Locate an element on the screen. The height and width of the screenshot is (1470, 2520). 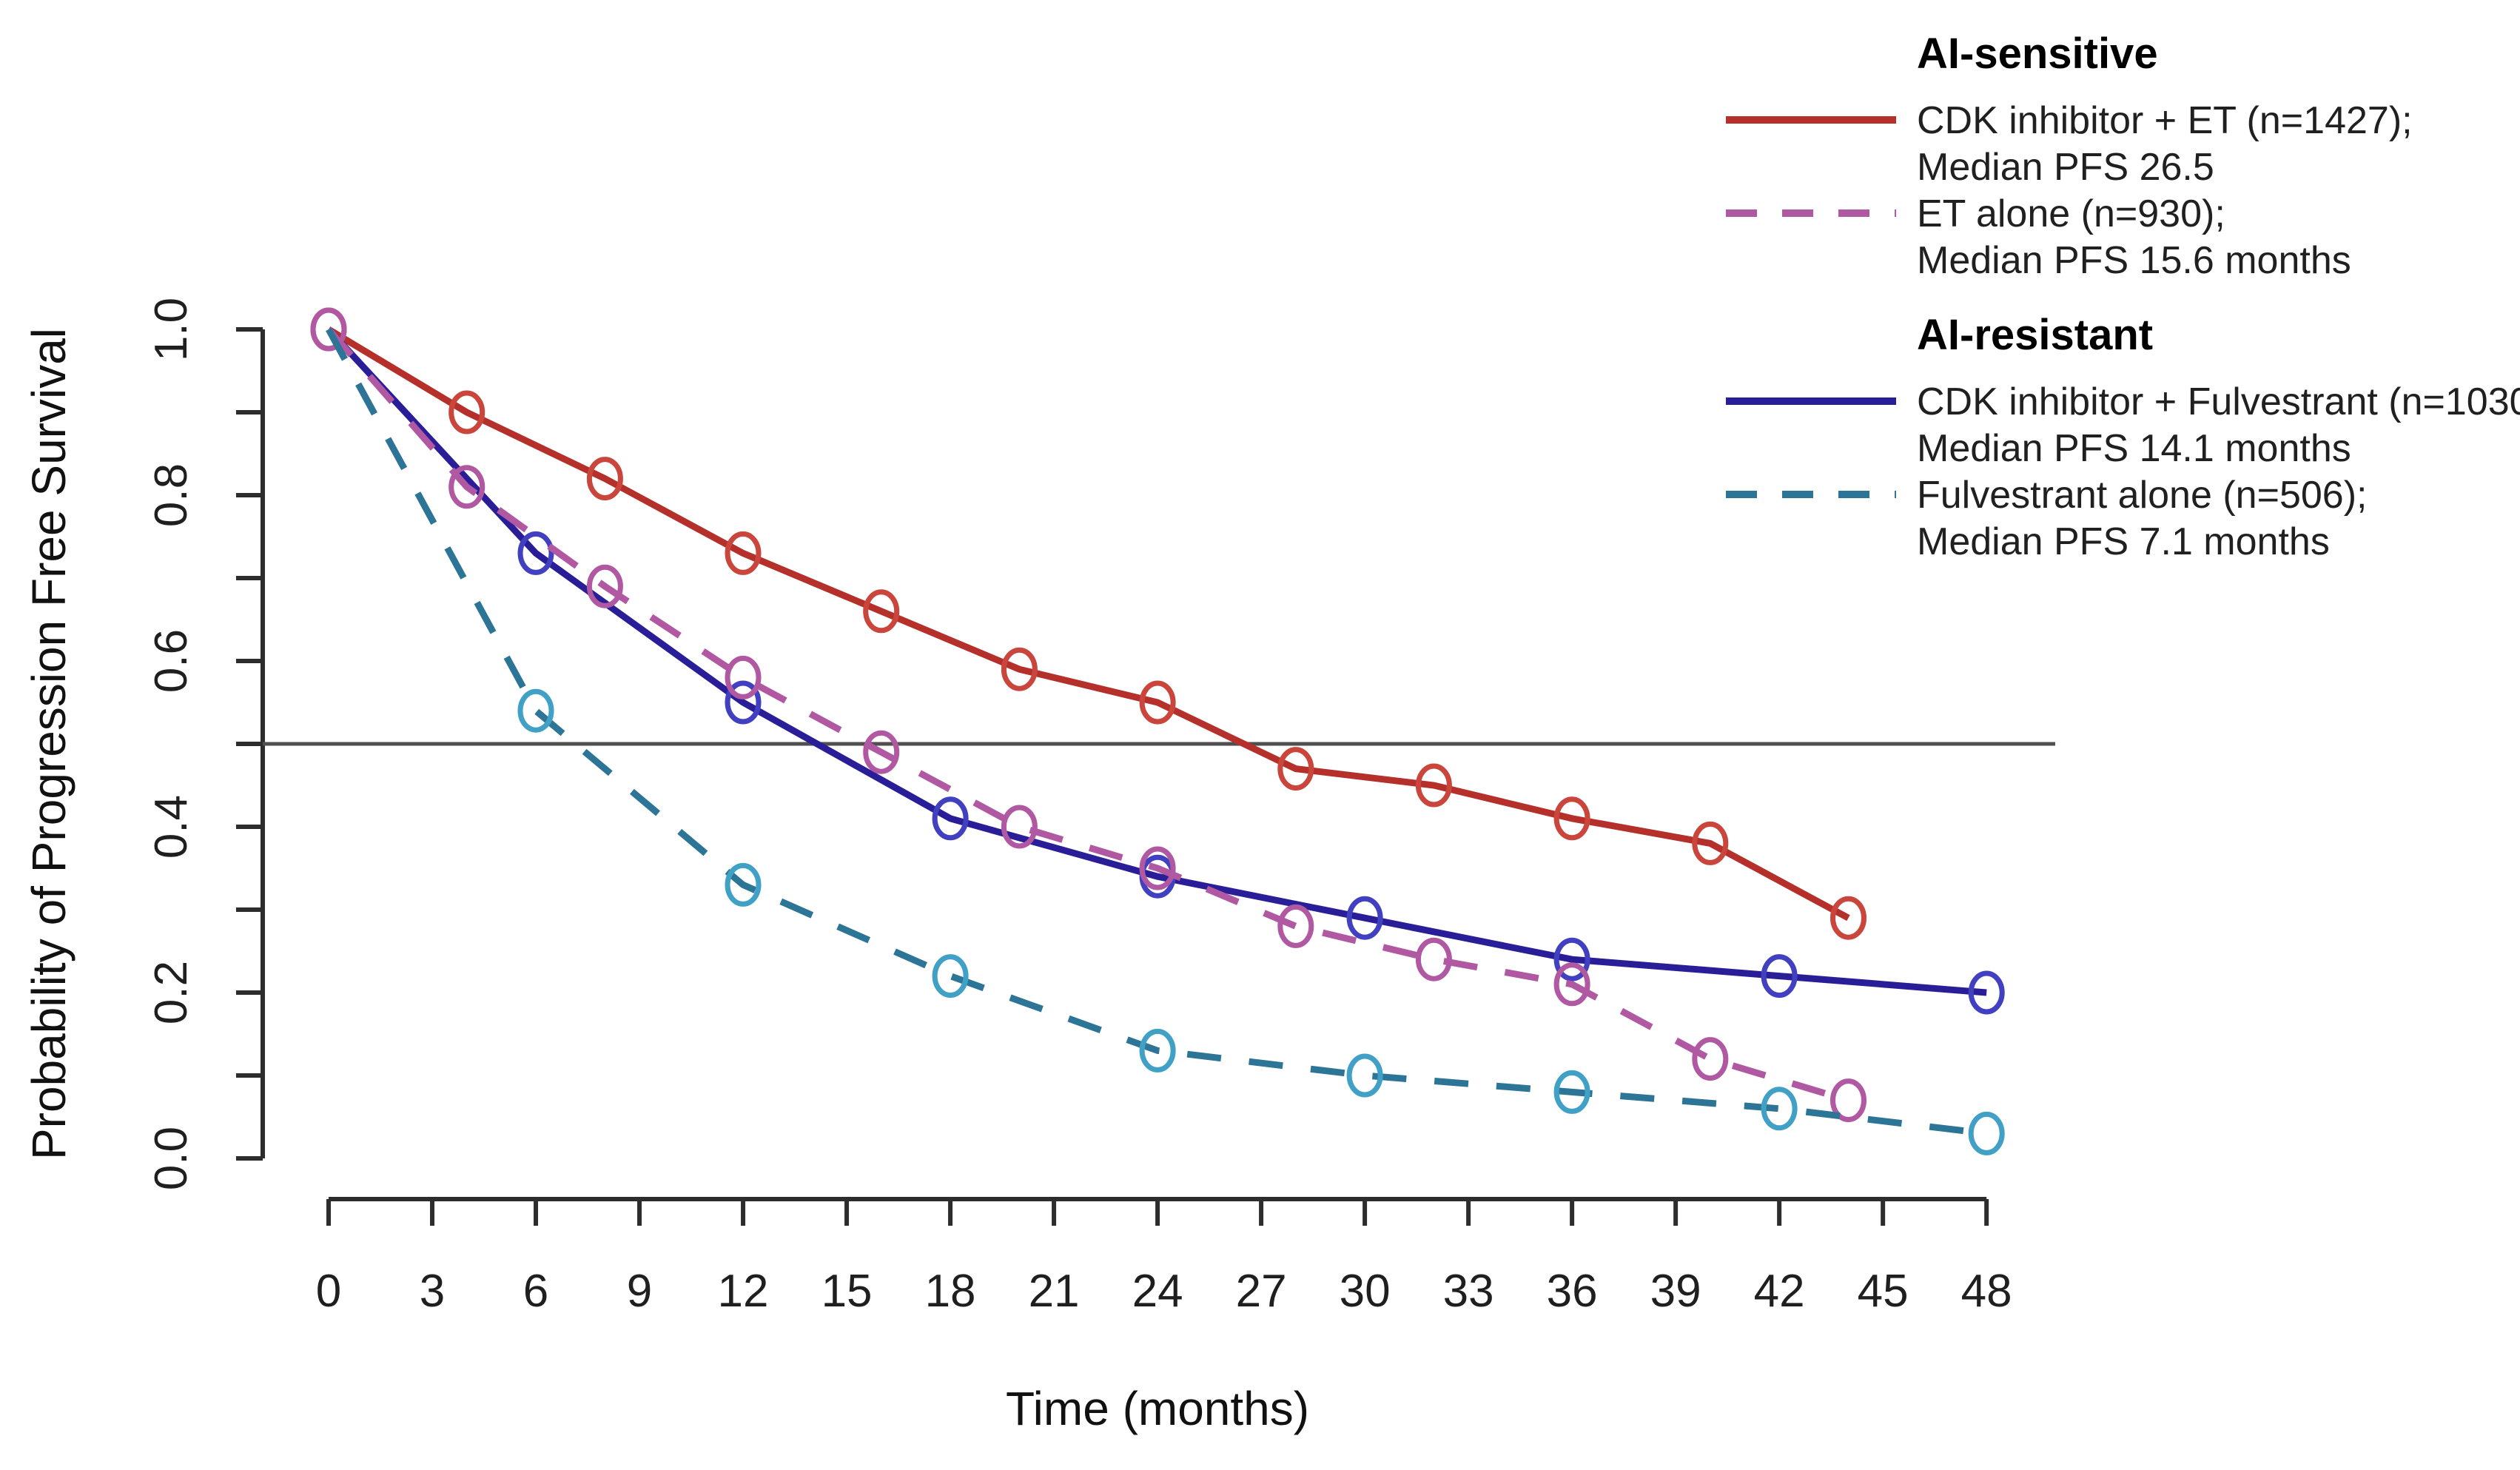
legend-entry-label: CDK inhibitor + Fulvestrant (n=1030); is located at coordinates (2218, 401).